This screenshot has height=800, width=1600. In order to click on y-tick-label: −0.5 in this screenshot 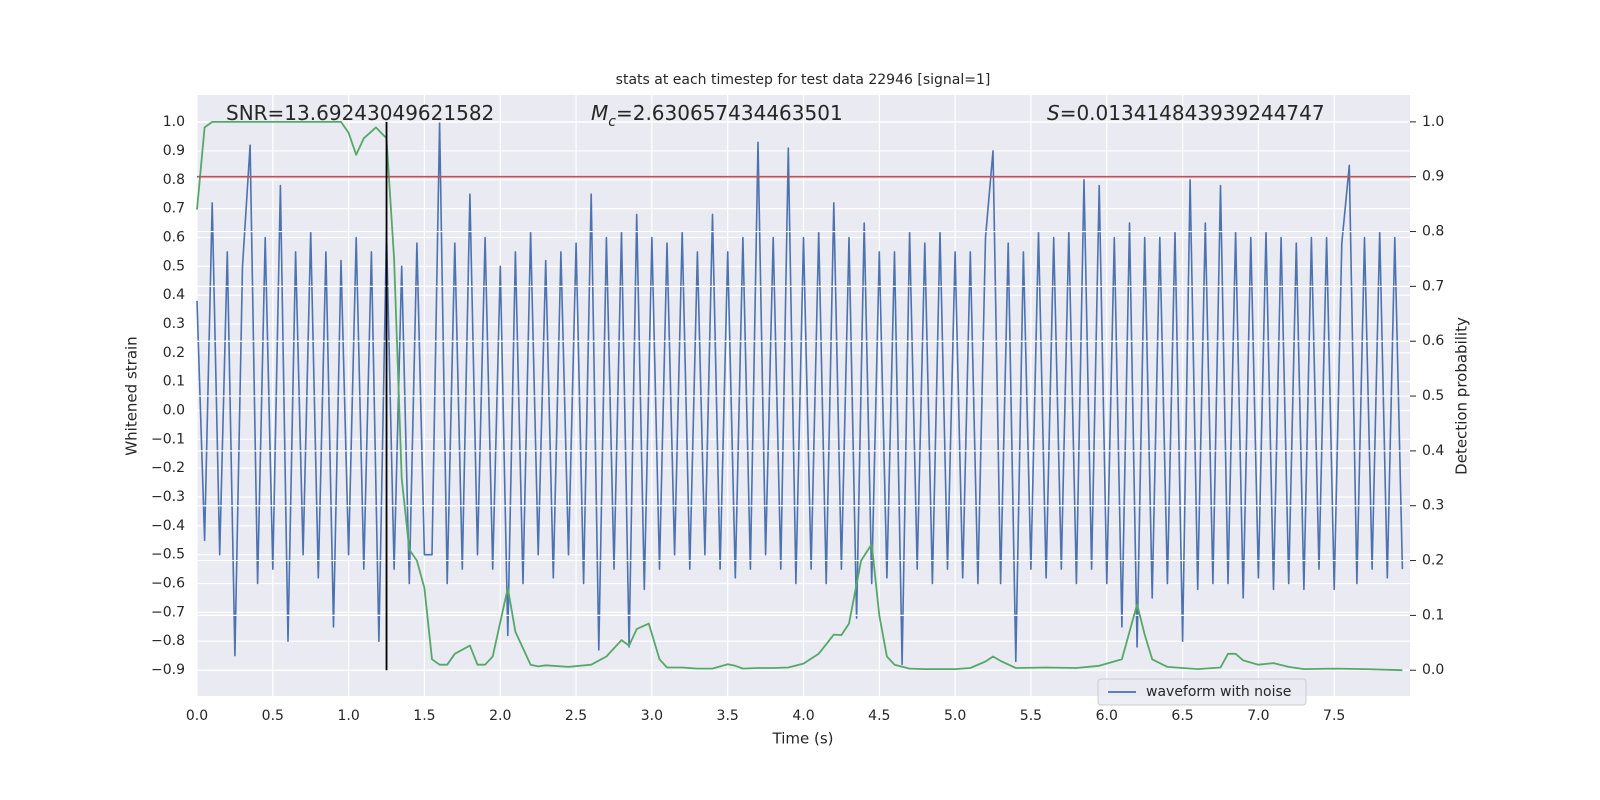, I will do `click(168, 555)`.